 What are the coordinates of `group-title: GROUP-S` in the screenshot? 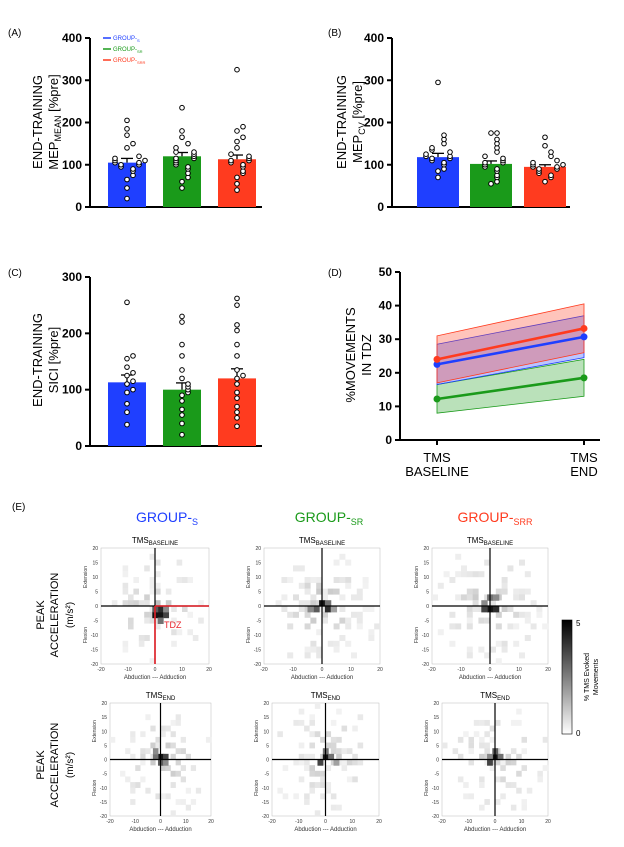 It's located at (167, 518).